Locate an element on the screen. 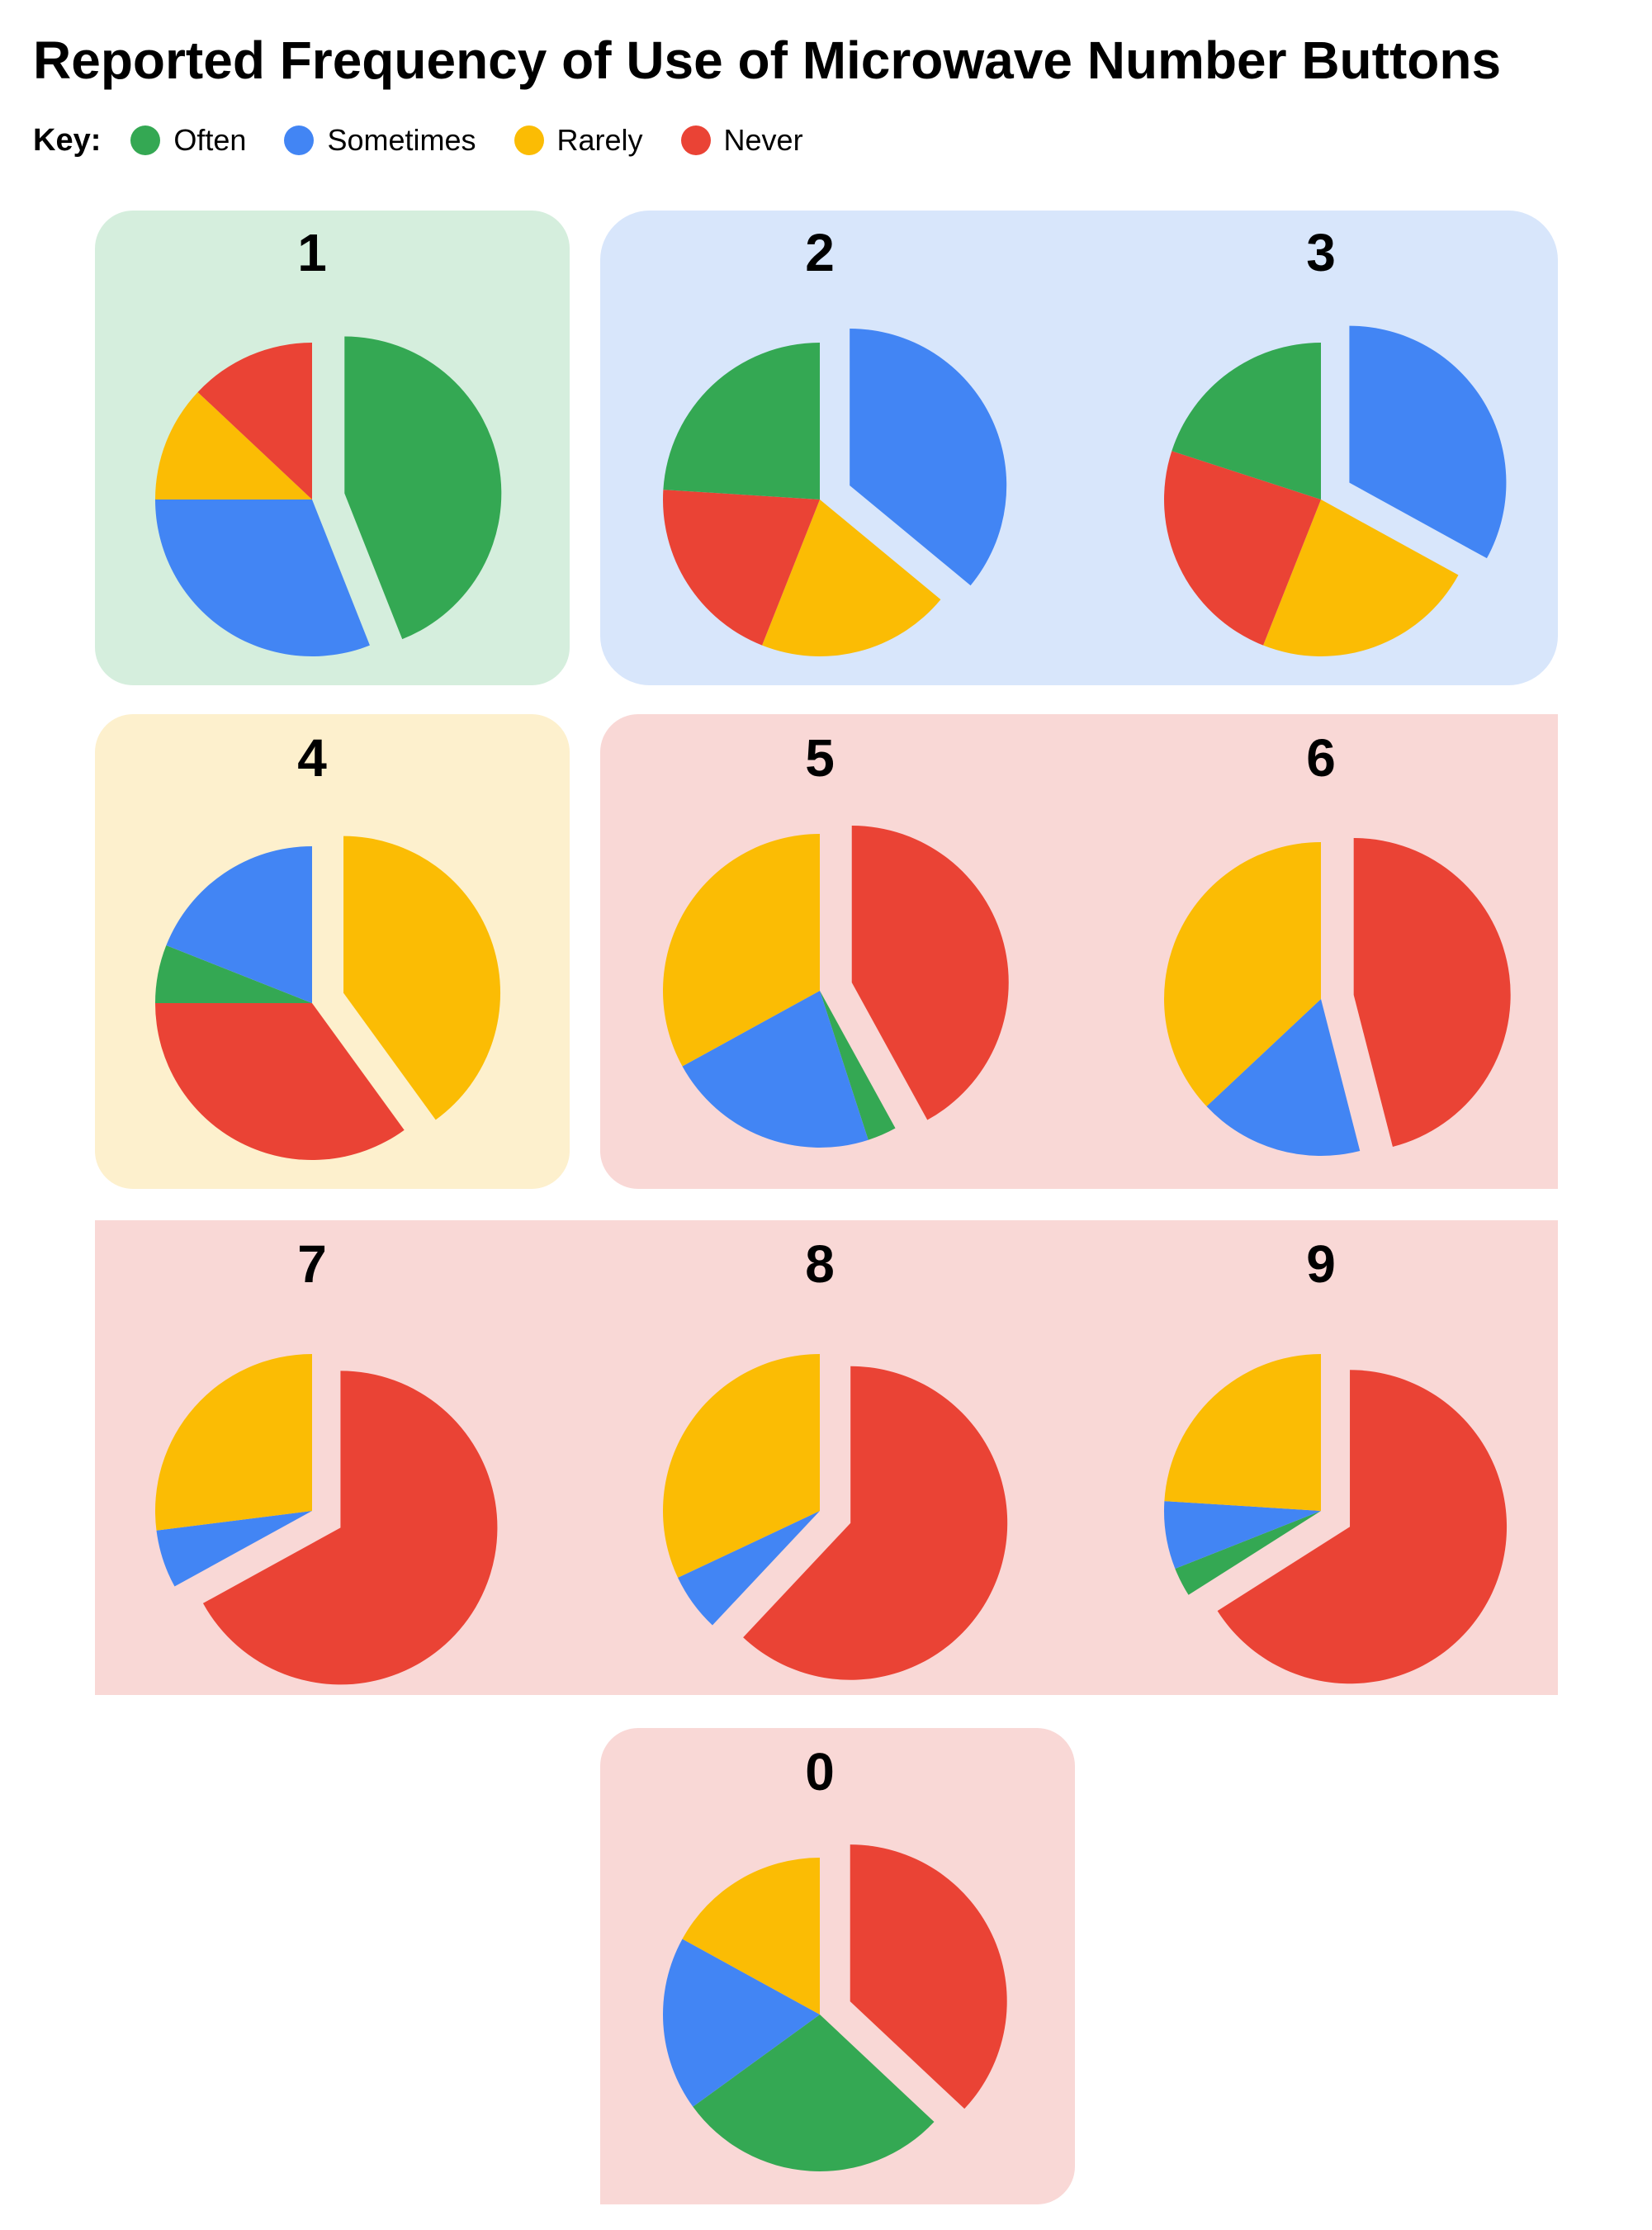 The width and height of the screenshot is (1652, 2230). legend-swatch-never is located at coordinates (695, 140).